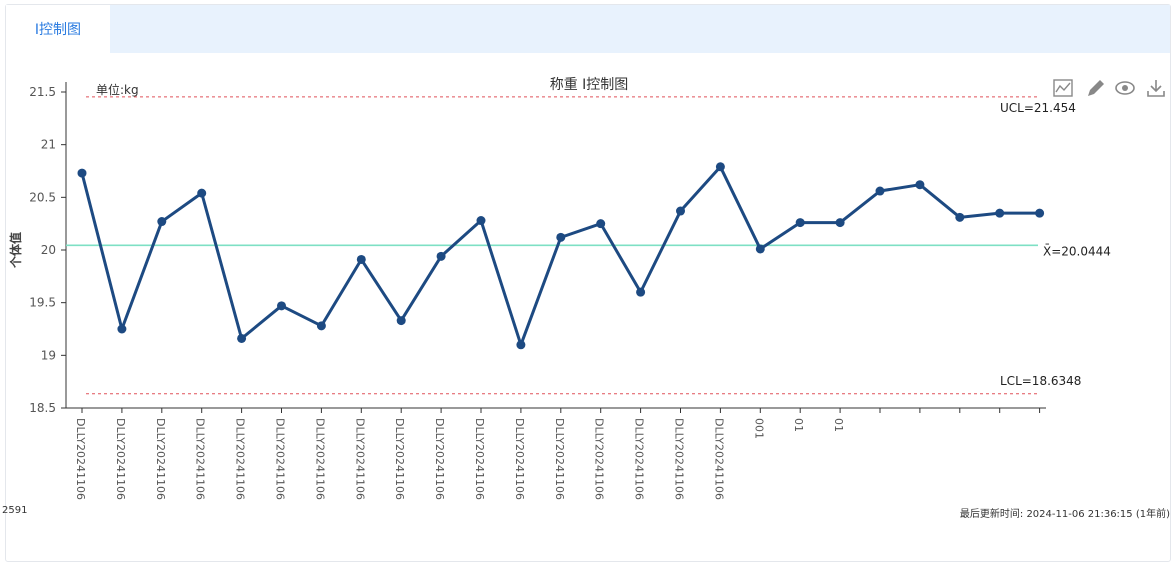 This screenshot has height=567, width=1176. I want to click on lcl-label: LCL=18.6348, so click(1040, 381).